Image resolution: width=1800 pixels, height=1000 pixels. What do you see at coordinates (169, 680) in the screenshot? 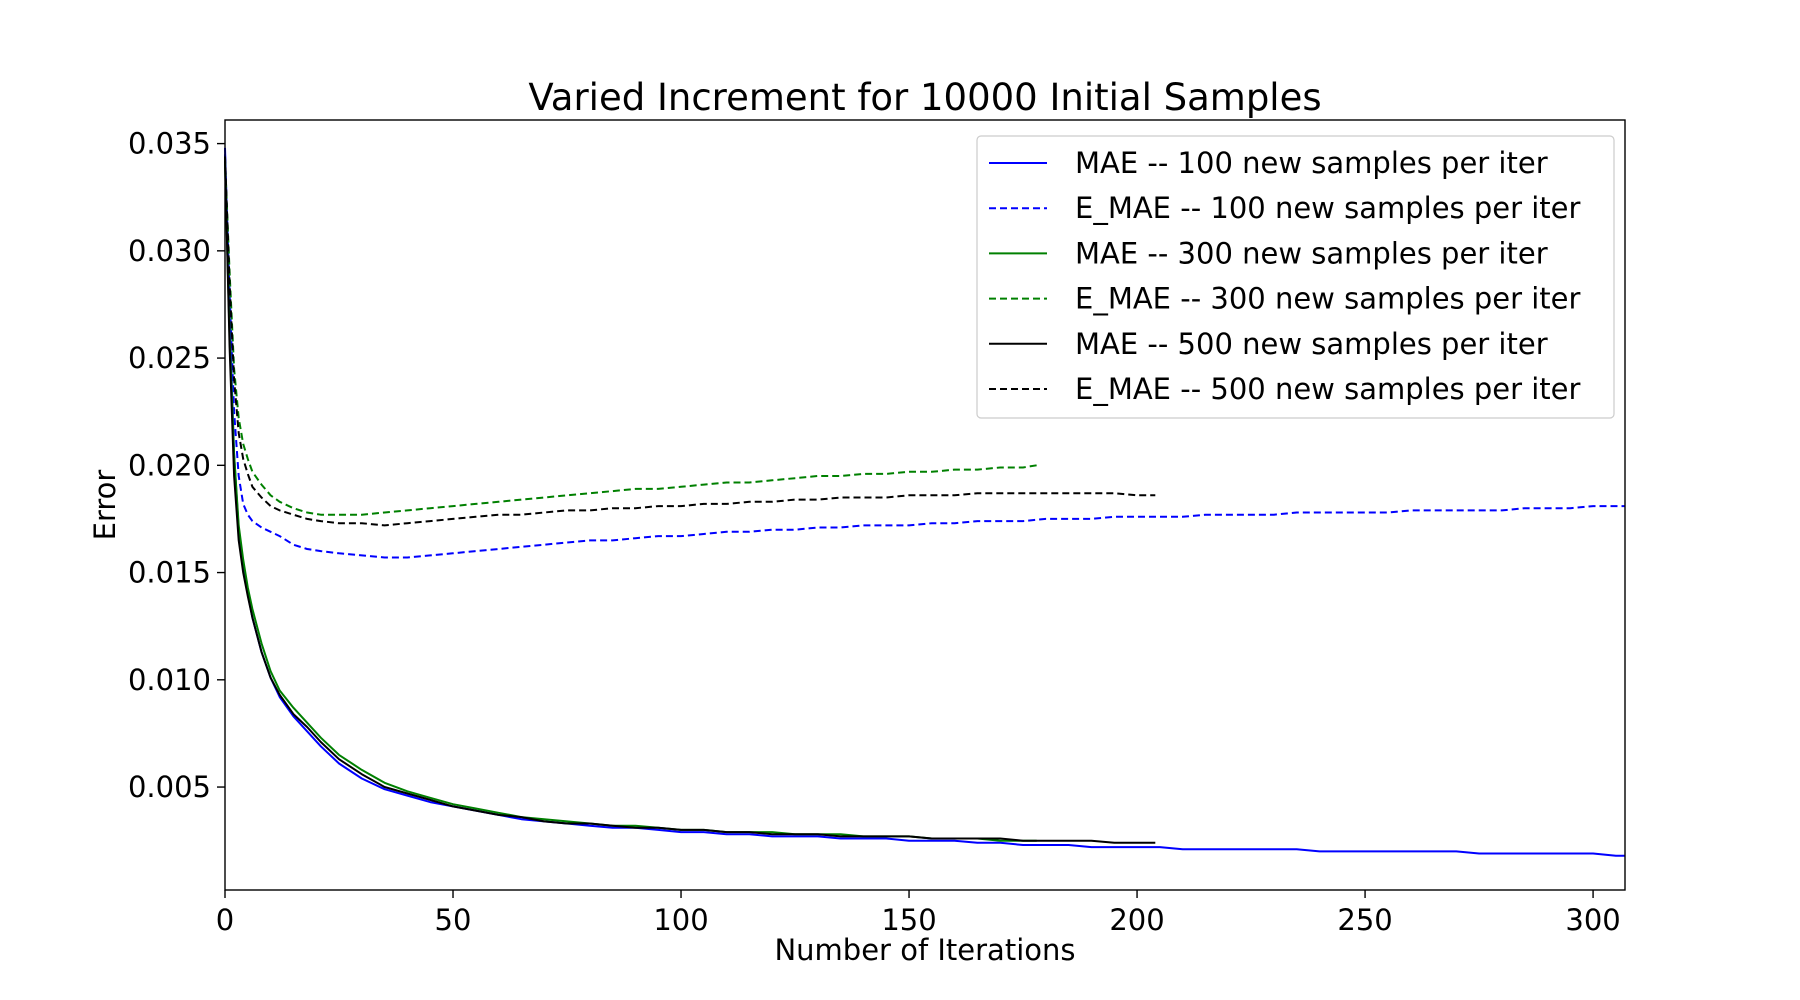
I see `y-tick-label: 0.010` at bounding box center [169, 680].